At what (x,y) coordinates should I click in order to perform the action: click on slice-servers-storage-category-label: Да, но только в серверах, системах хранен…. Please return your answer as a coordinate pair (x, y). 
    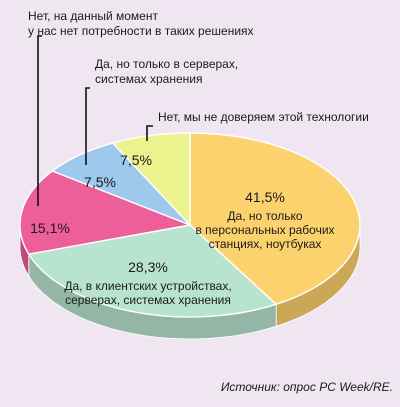
    Looking at the image, I should click on (166, 71).